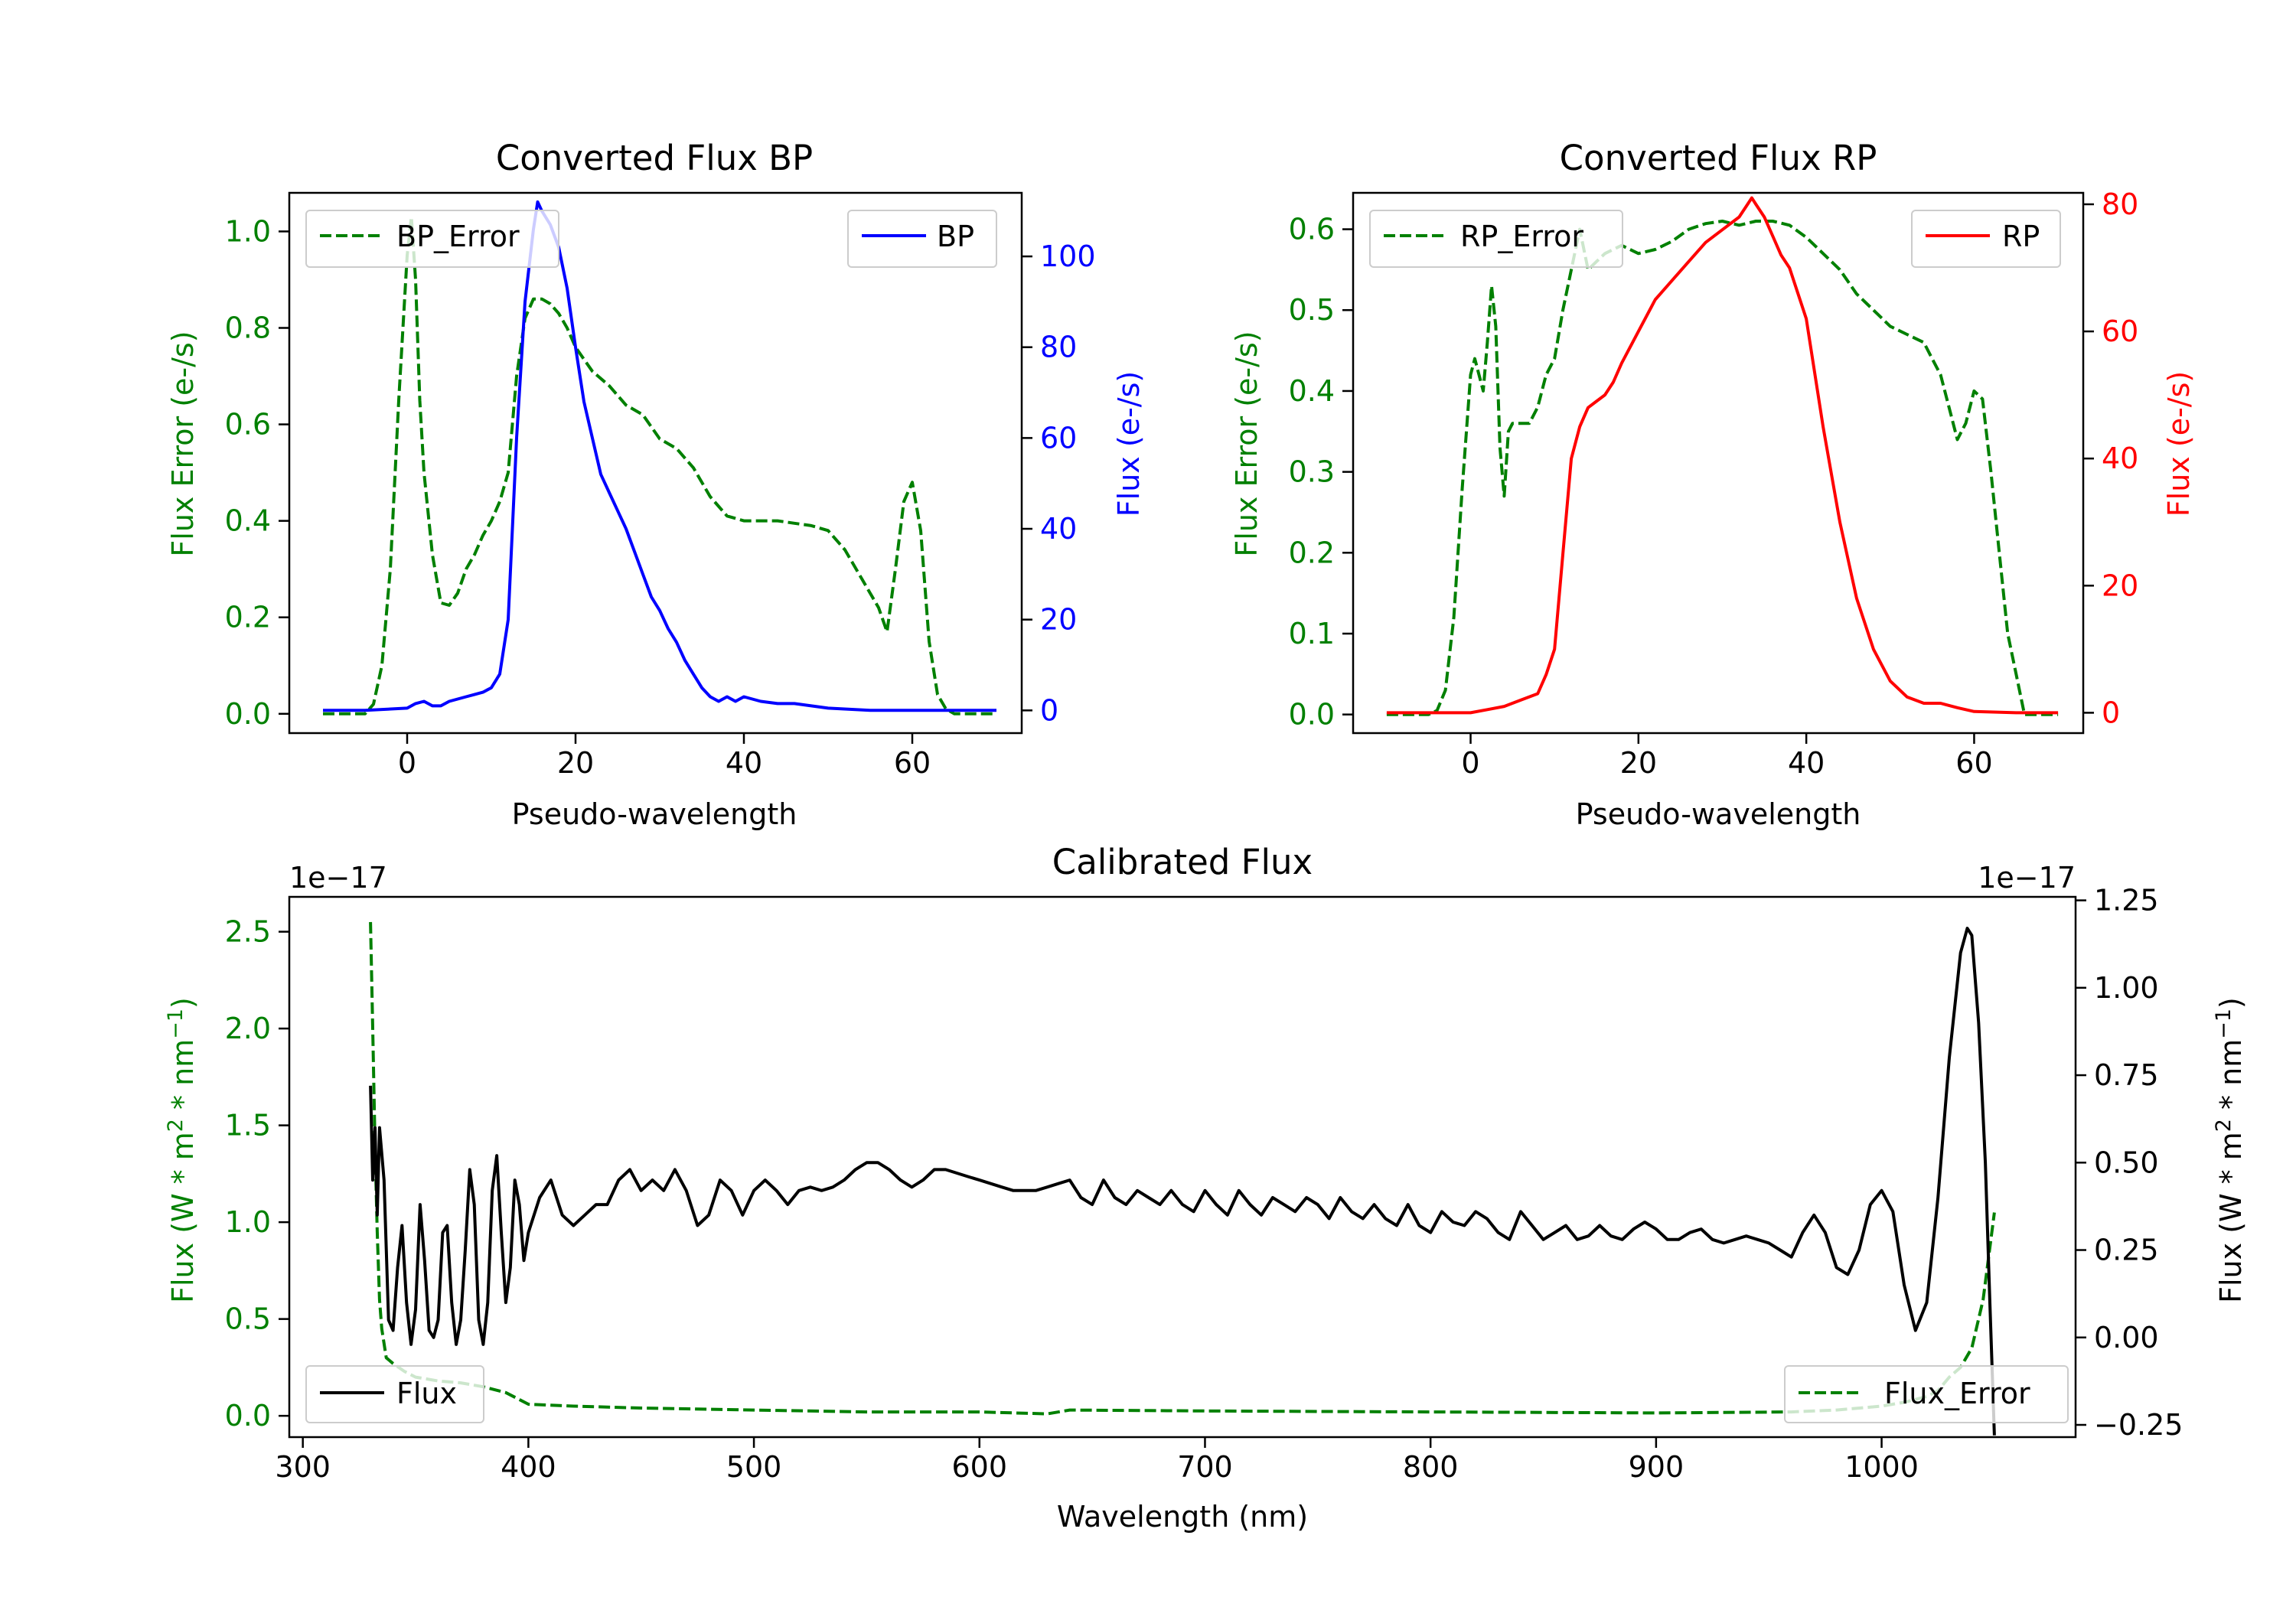 The image size is (2296, 1607). I want to click on rp-right-tick-label: 80, so click(2120, 204).